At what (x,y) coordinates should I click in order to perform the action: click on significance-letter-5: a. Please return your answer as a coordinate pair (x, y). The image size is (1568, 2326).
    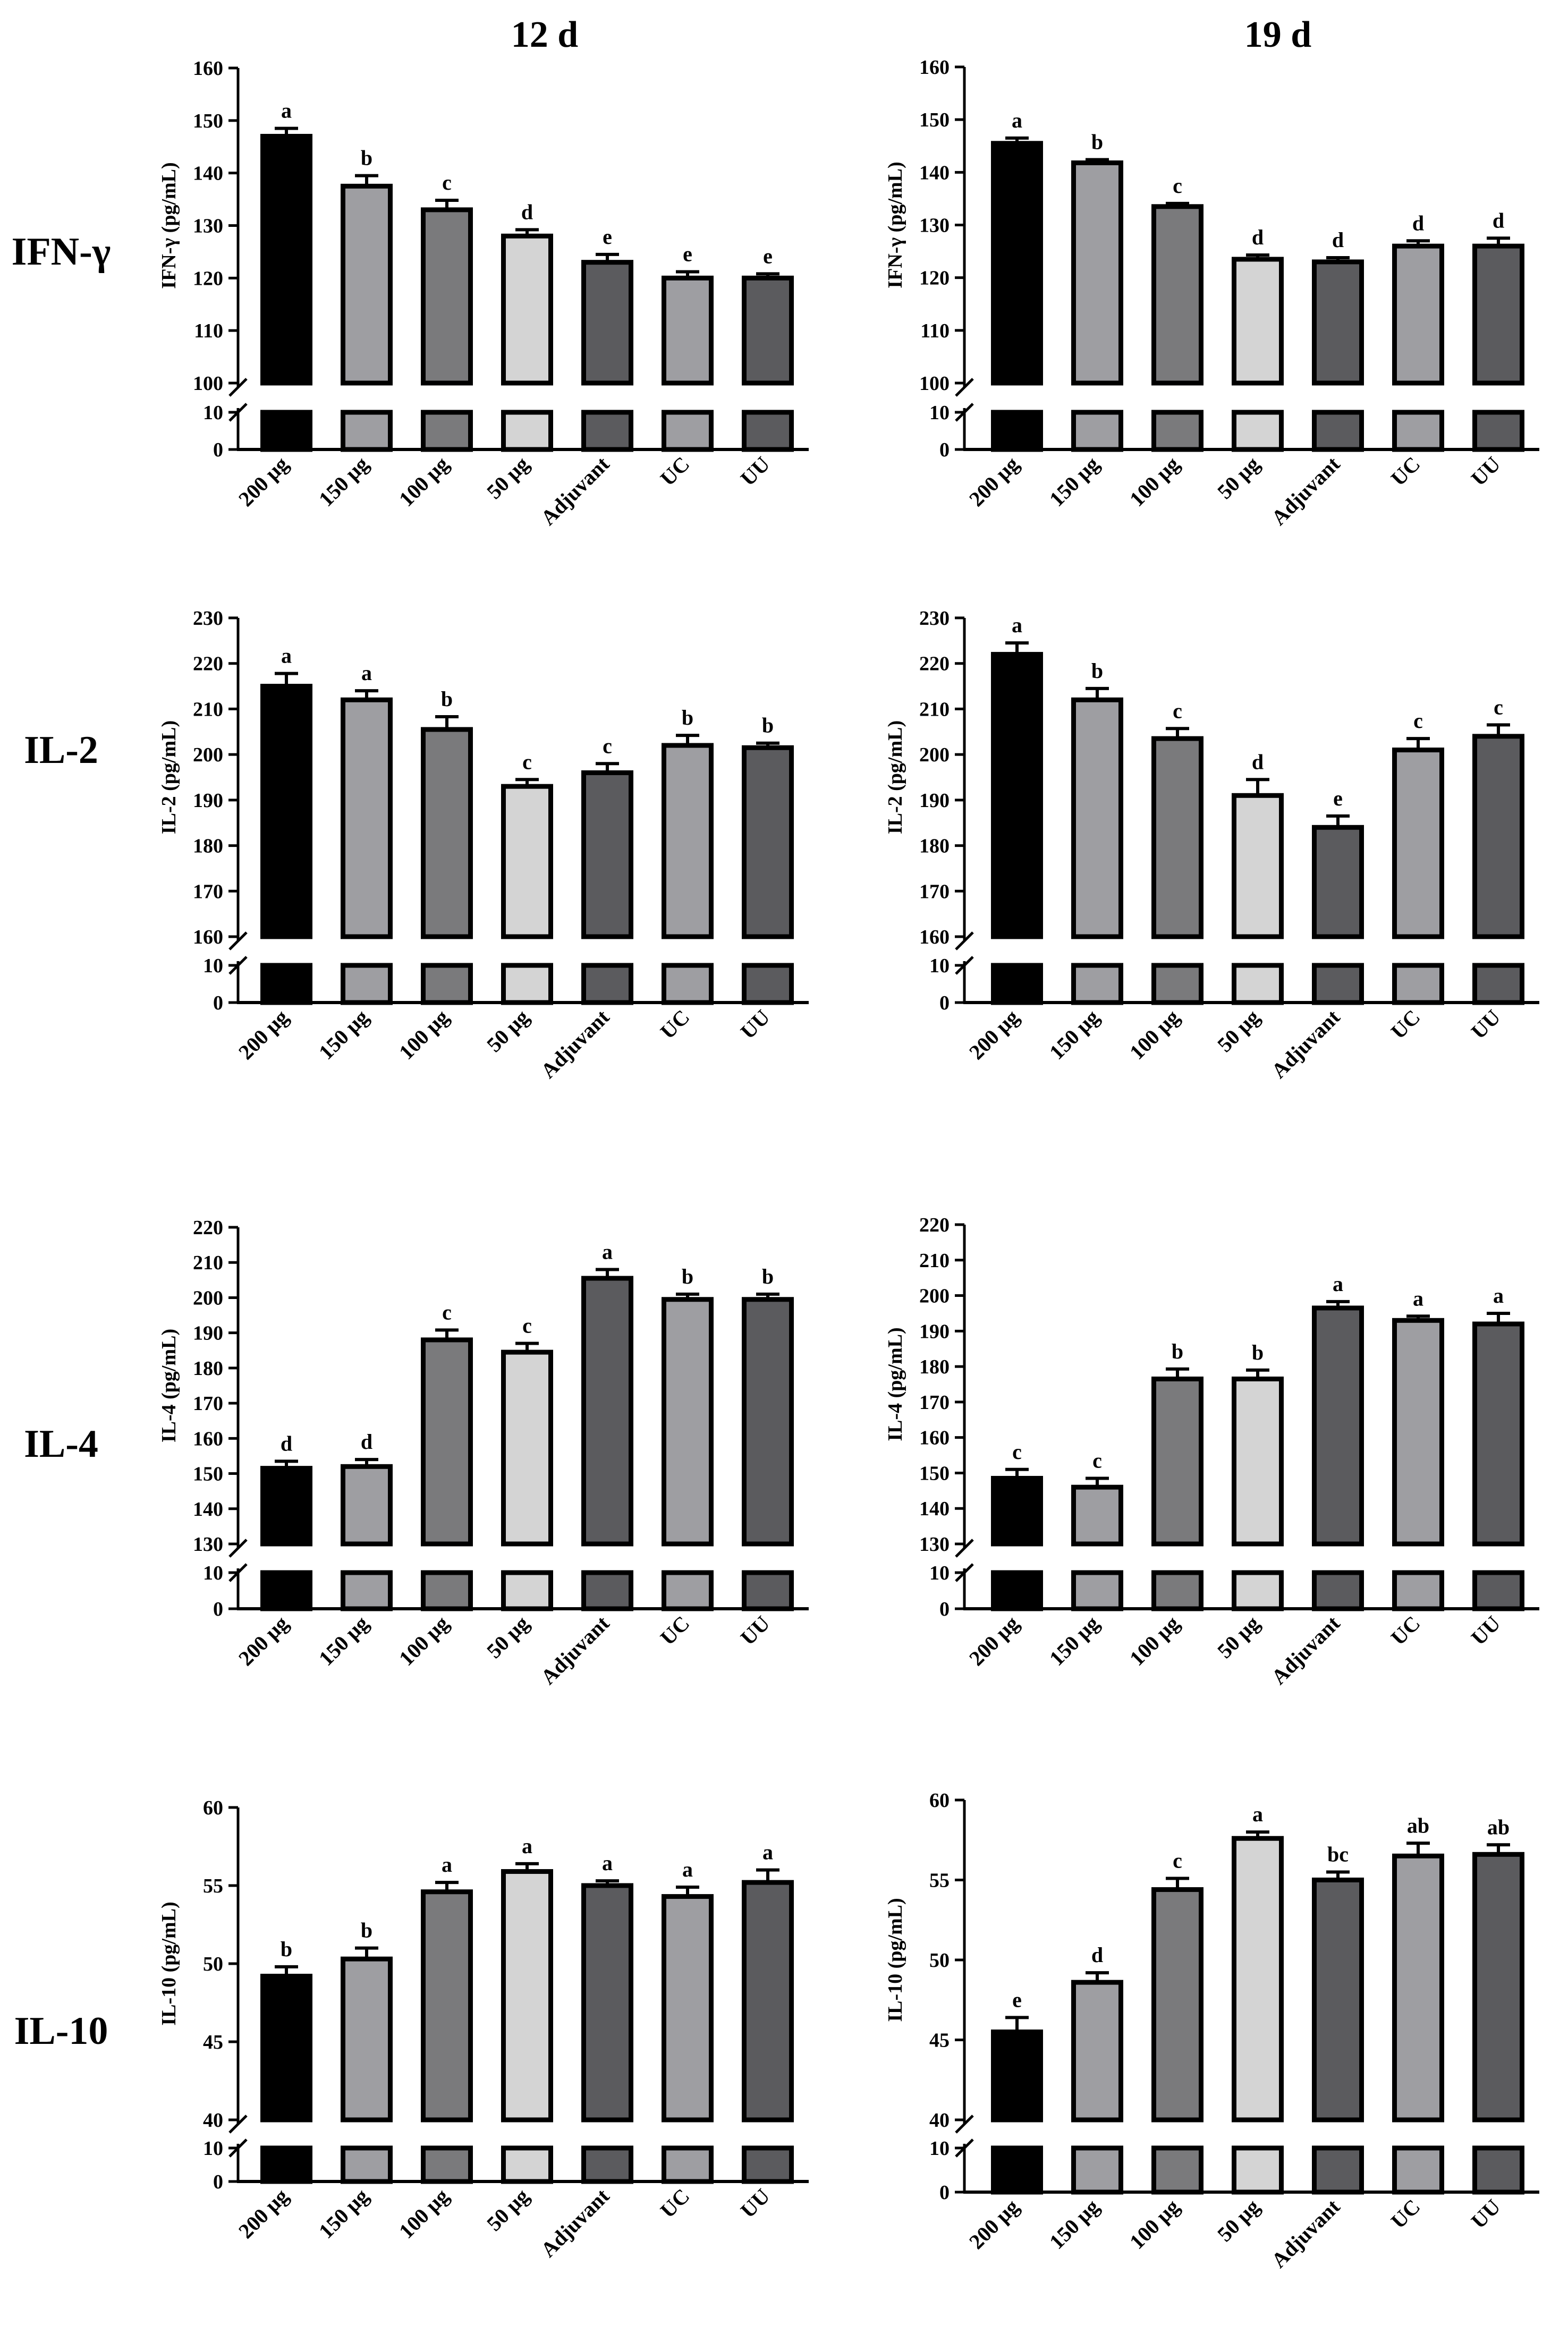
    Looking at the image, I should click on (1418, 1298).